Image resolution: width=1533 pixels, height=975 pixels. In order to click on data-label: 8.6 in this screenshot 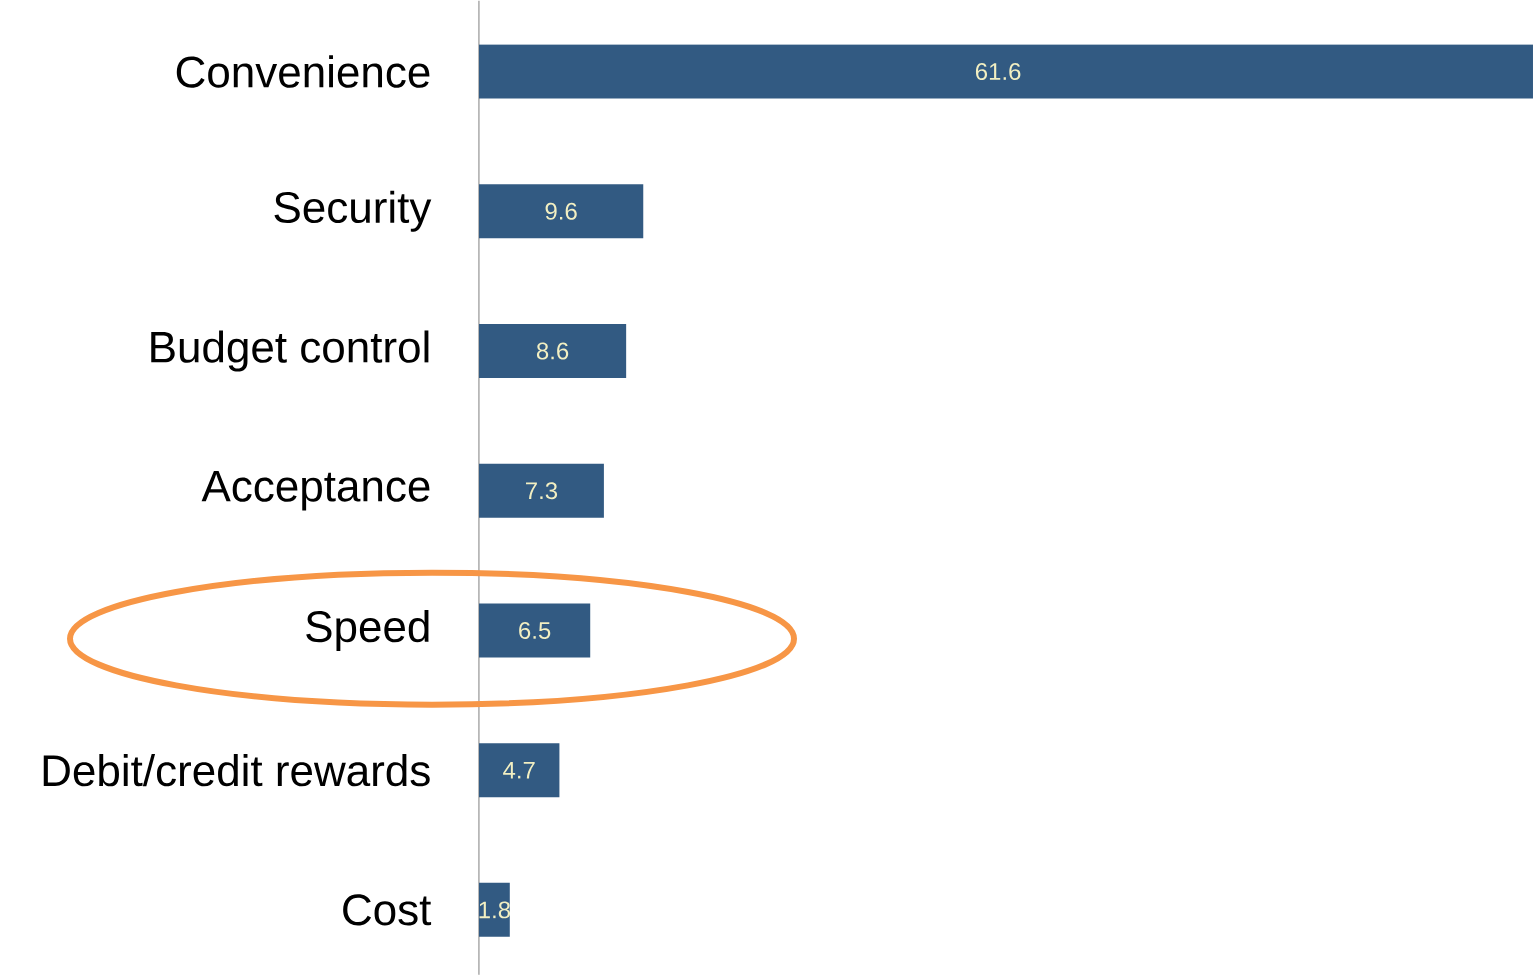, I will do `click(552, 351)`.